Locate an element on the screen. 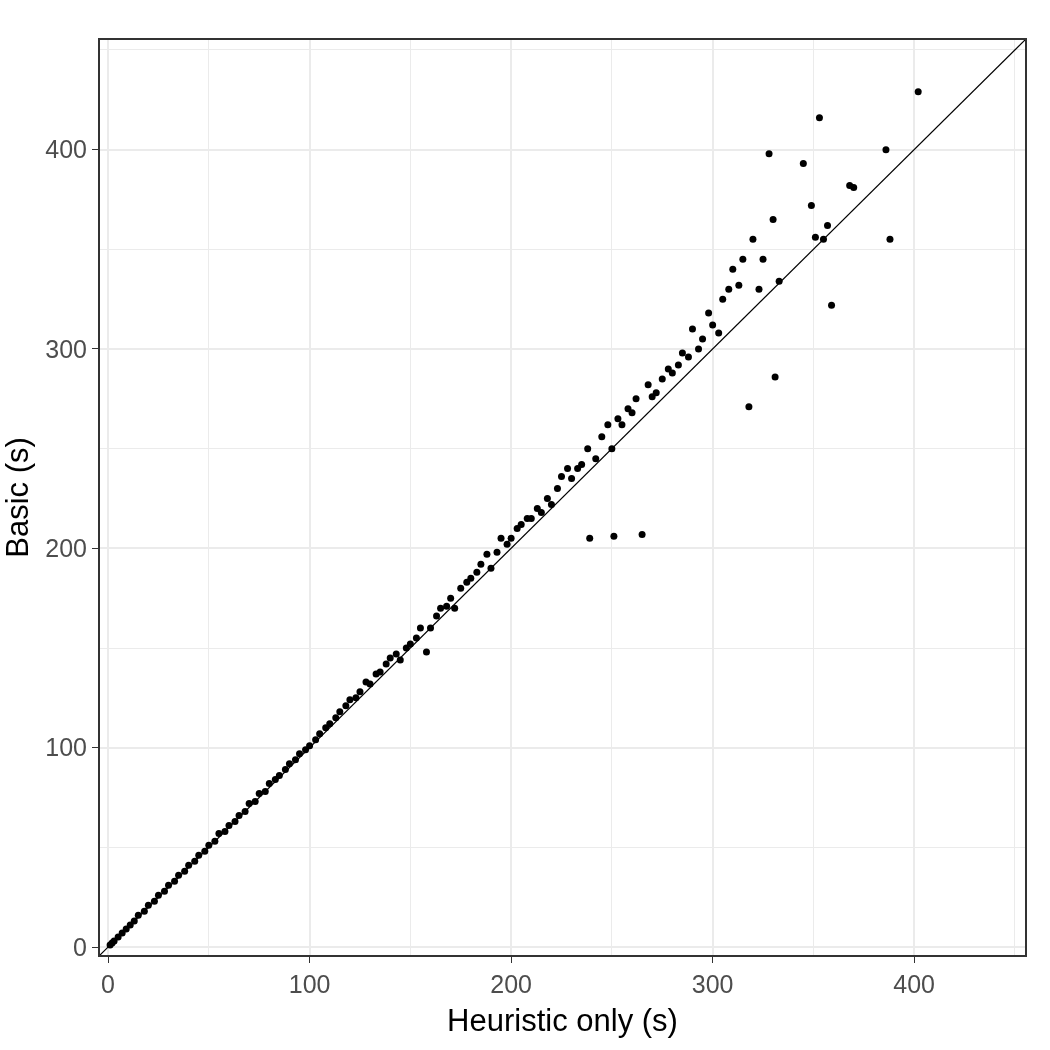 The width and height of the screenshot is (1050, 1050). y-tick-label: 300 is located at coordinates (66, 348).